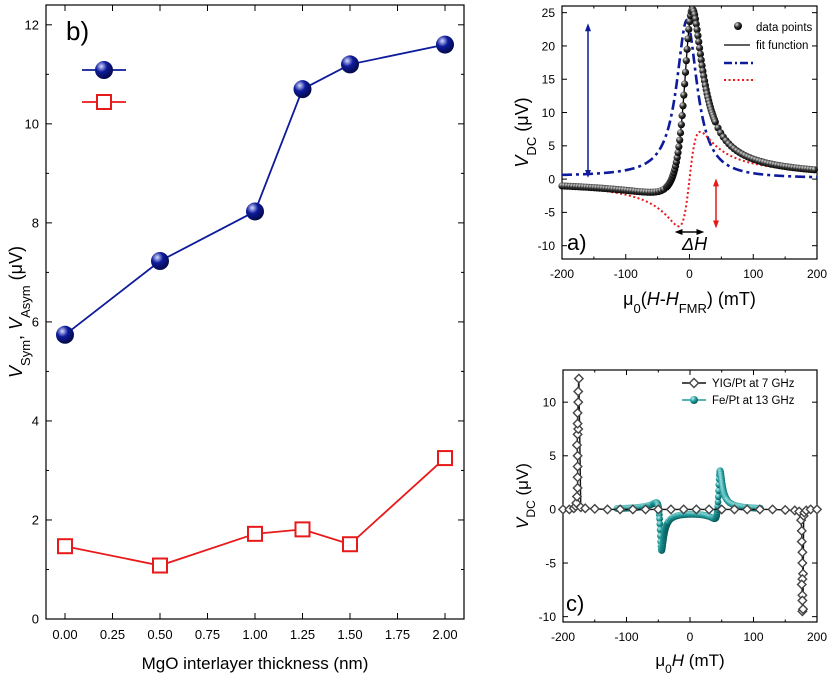 This screenshot has height=675, width=830. What do you see at coordinates (784, 28) in the screenshot?
I see `legend-label-data-points: data points` at bounding box center [784, 28].